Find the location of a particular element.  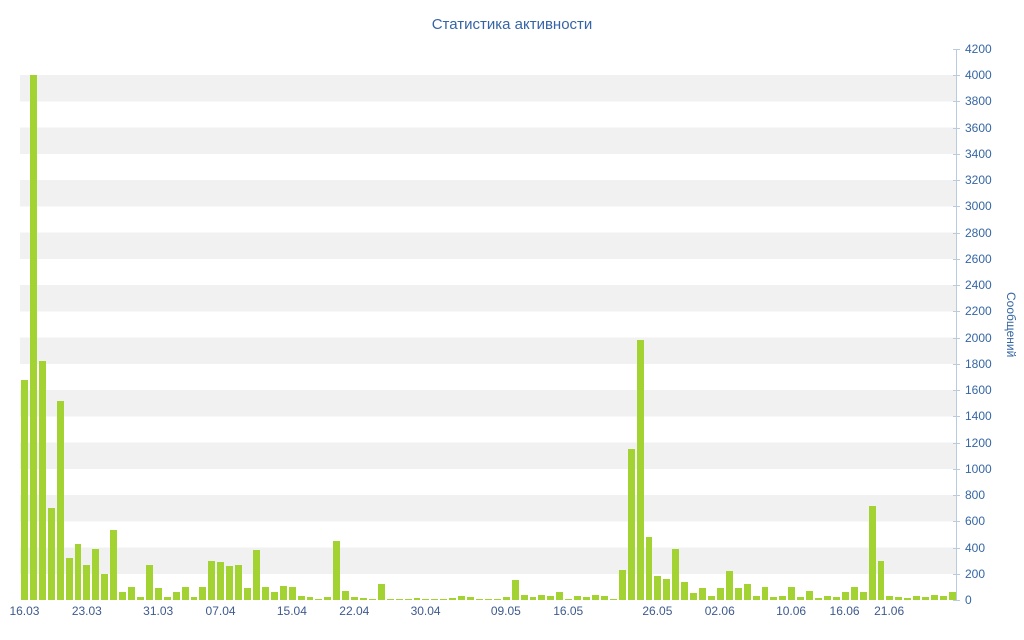

y-tick-label: 2200 is located at coordinates (978, 311).